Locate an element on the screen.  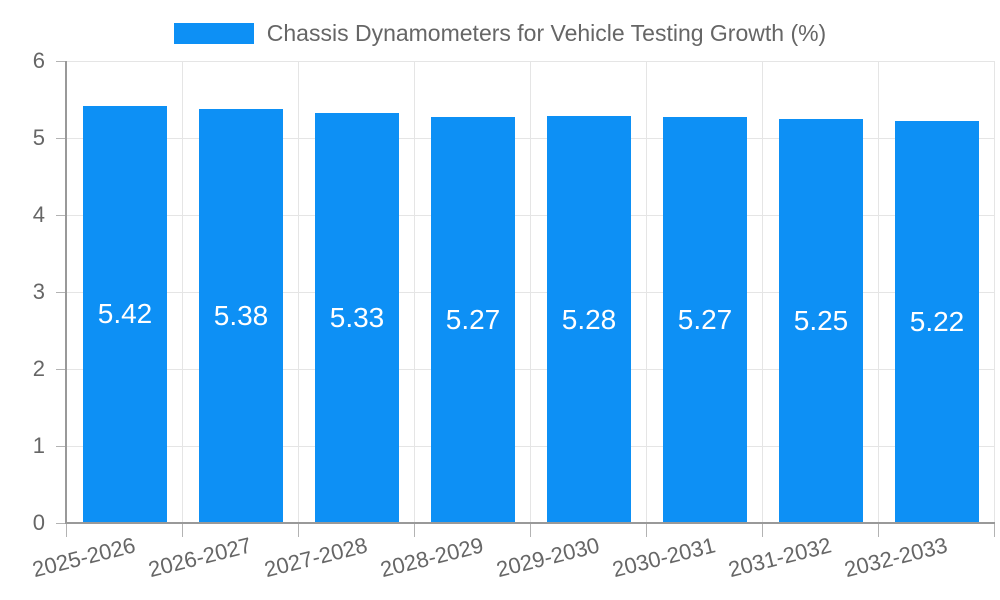
bar: 5.33 is located at coordinates (357, 317).